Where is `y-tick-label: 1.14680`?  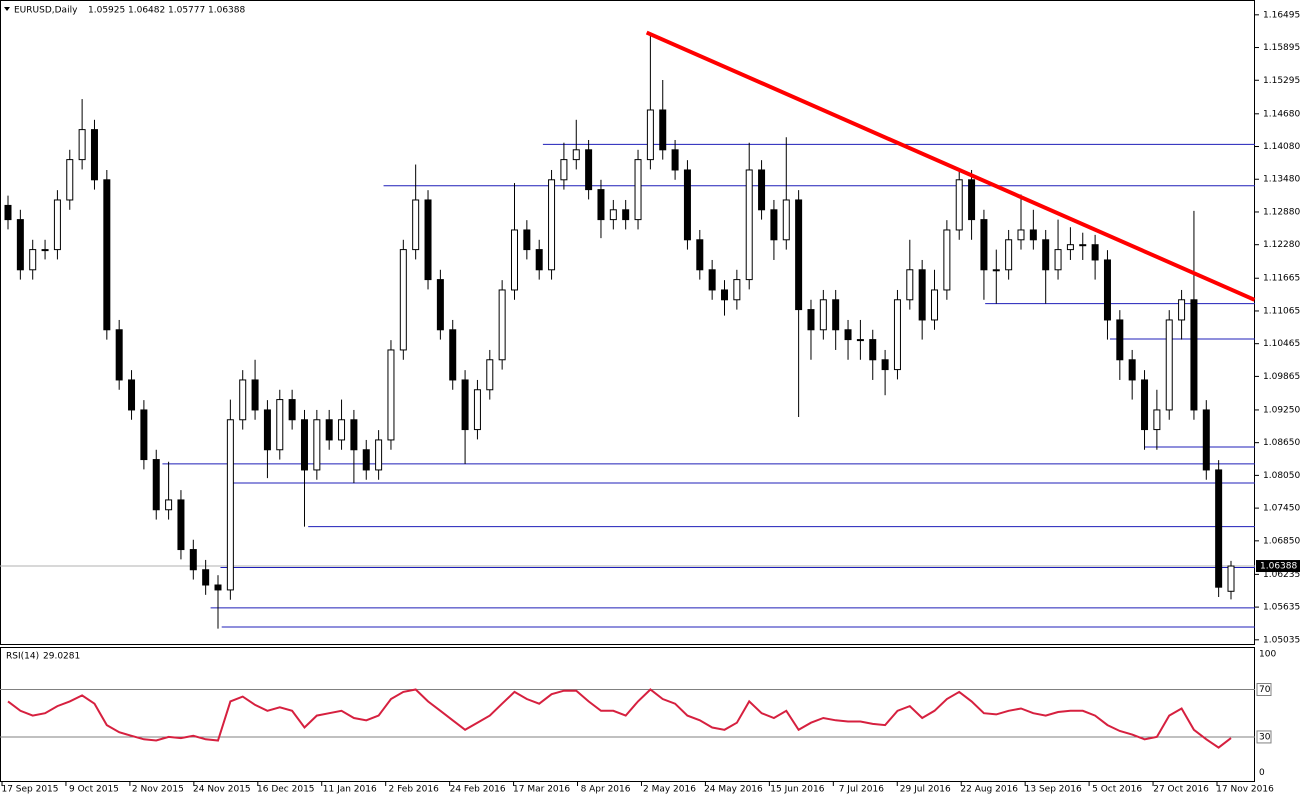
y-tick-label: 1.14680 is located at coordinates (1281, 114).